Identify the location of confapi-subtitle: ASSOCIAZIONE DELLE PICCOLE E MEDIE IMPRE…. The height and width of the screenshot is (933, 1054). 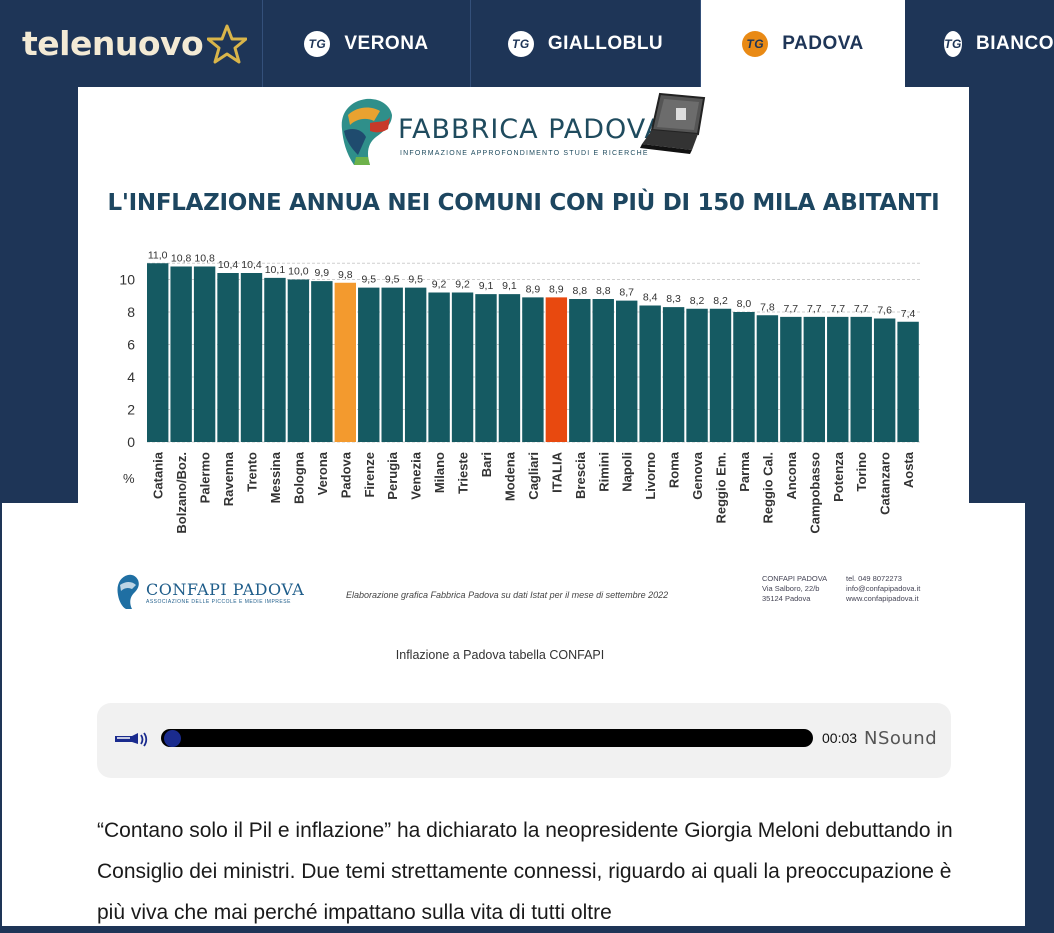
(218, 601).